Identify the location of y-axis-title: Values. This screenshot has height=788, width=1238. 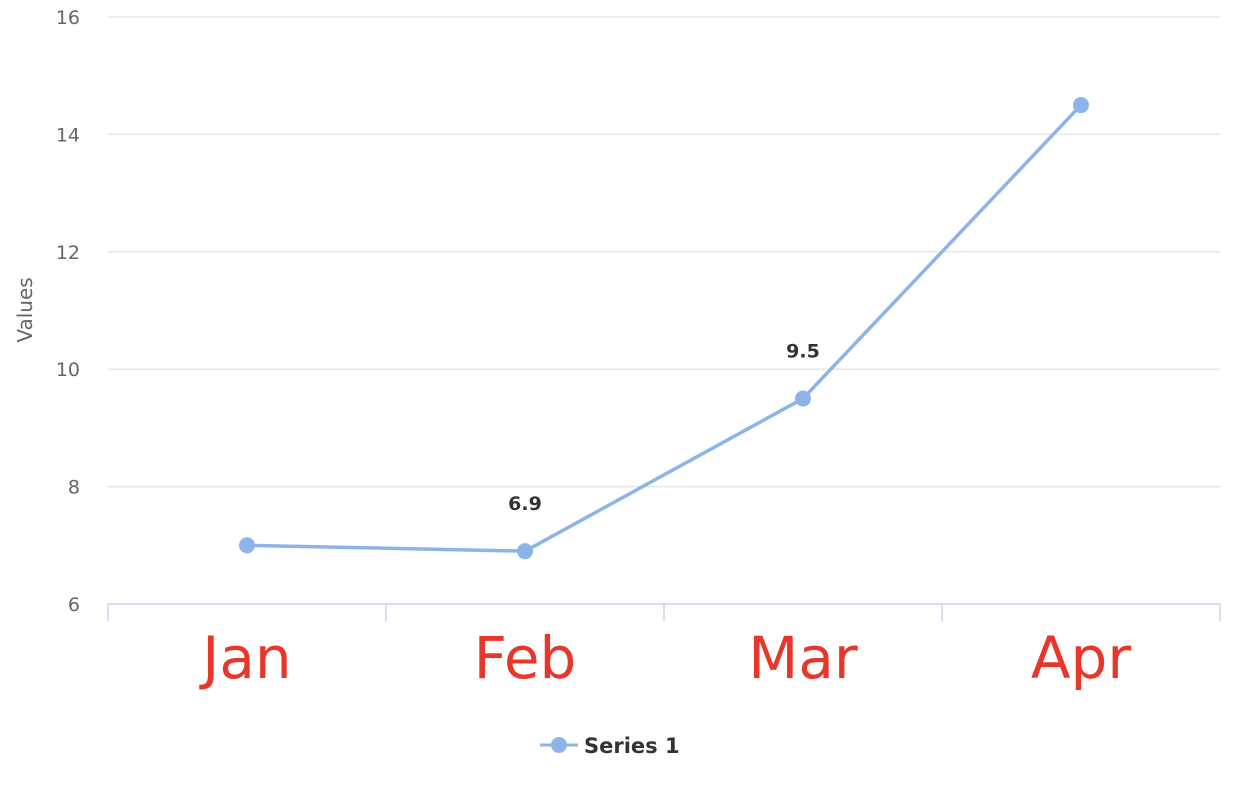
(25, 309).